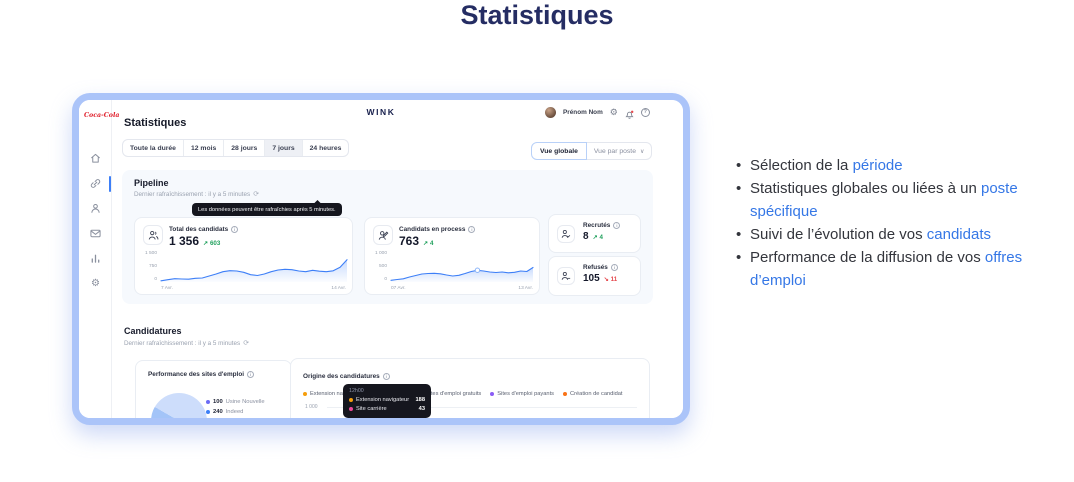  Describe the element at coordinates (877, 165) in the screenshot. I see `bullet-link: période` at that location.